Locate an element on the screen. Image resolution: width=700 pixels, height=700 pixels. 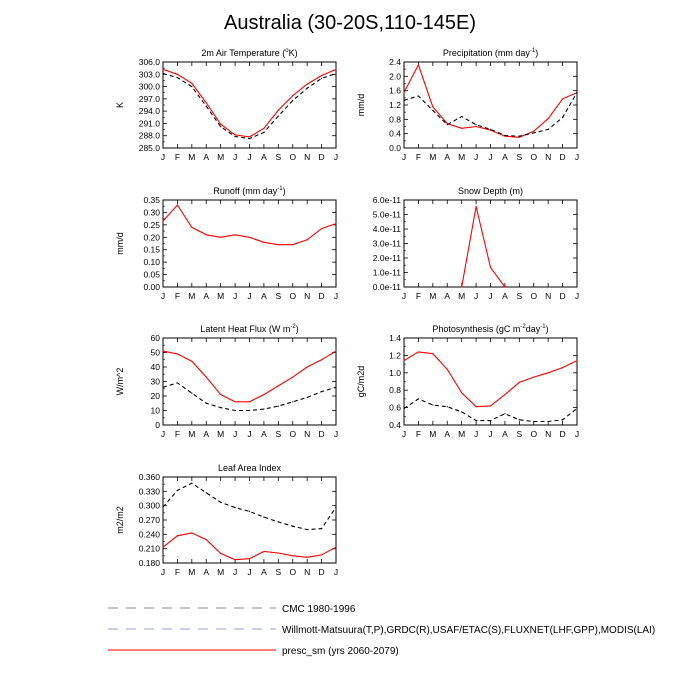
y-tick-label: 2.0 is located at coordinates (395, 76).